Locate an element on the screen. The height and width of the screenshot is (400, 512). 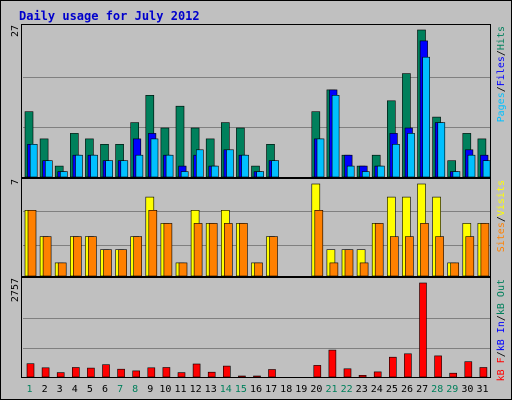
x-tick-label: 14 is located at coordinates (226, 389).